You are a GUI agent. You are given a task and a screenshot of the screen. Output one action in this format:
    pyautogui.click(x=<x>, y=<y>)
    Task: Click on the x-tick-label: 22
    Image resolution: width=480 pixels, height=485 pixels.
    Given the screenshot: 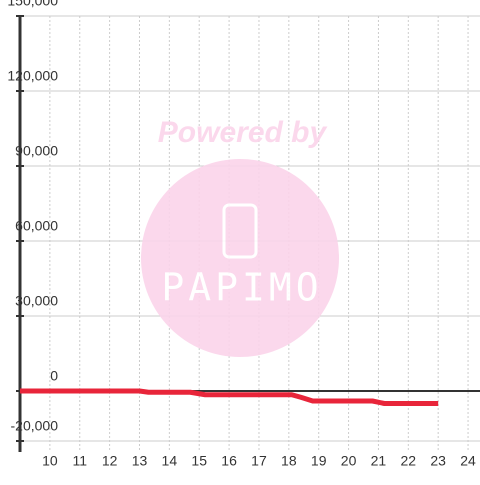 What is the action you would take?
    pyautogui.click(x=409, y=461)
    